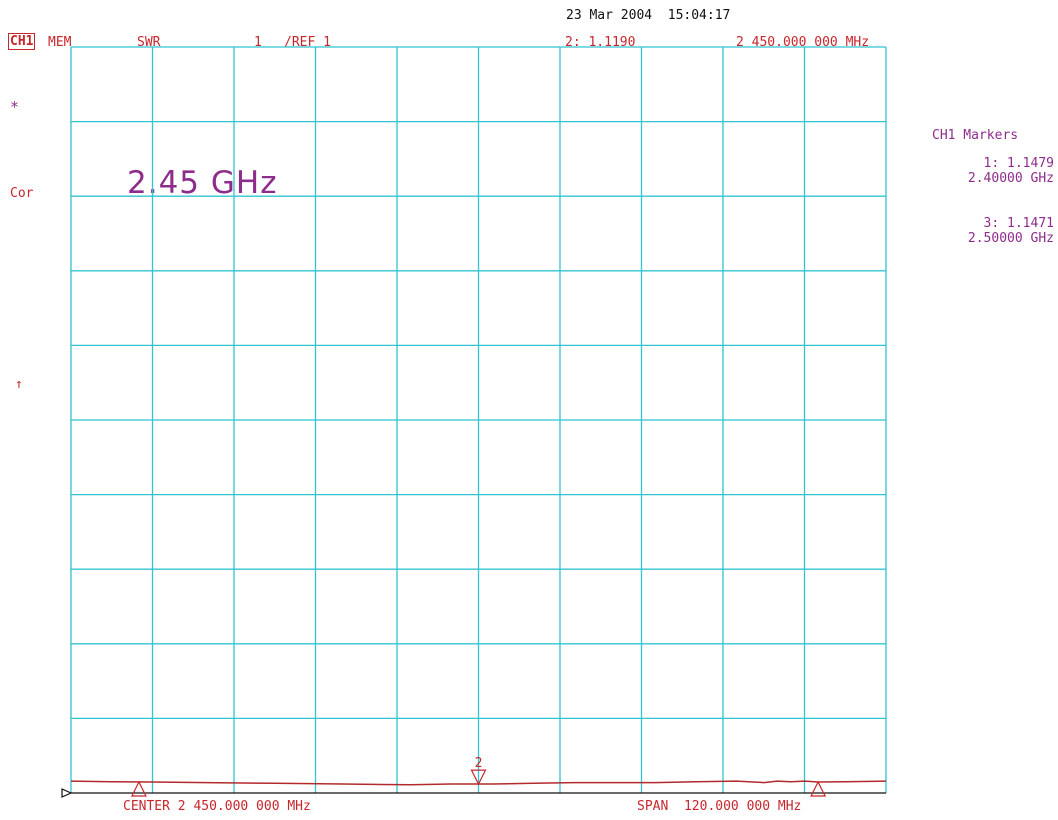 The height and width of the screenshot is (820, 1058). What do you see at coordinates (1010, 238) in the screenshot?
I see `marker-3-frequency: 2.50000 GHz` at bounding box center [1010, 238].